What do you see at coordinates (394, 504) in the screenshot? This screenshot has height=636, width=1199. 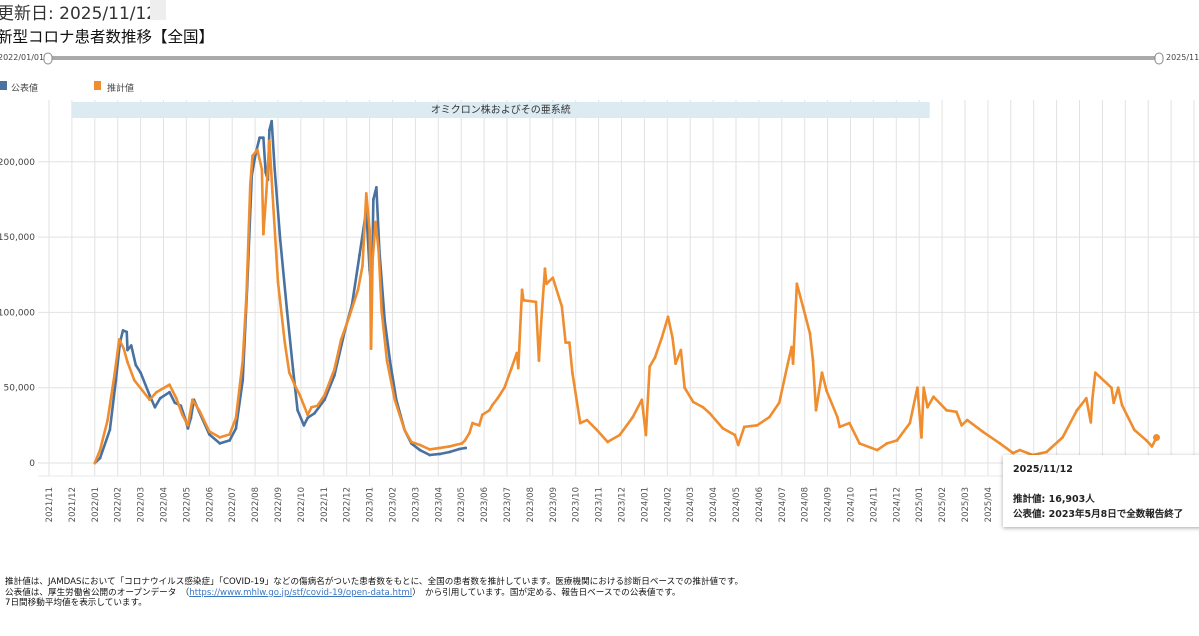 I see `x-tick-label: 2023/02` at bounding box center [394, 504].